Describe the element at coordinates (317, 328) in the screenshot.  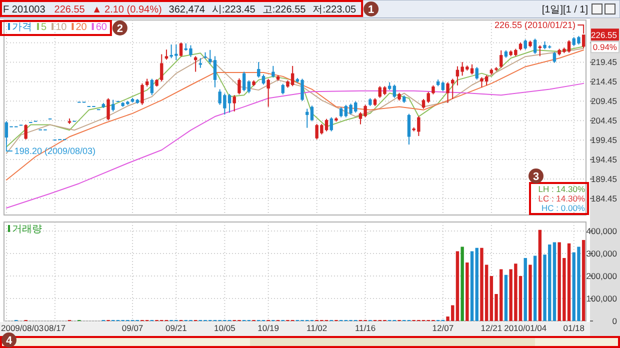
I see `x-tick-label: 11/02` at that location.